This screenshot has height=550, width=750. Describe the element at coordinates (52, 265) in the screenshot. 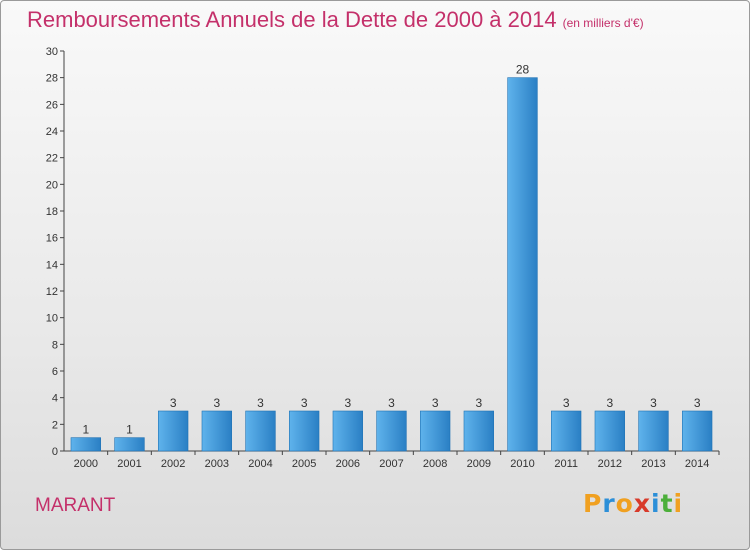

I see `y-tick-label: 14` at that location.